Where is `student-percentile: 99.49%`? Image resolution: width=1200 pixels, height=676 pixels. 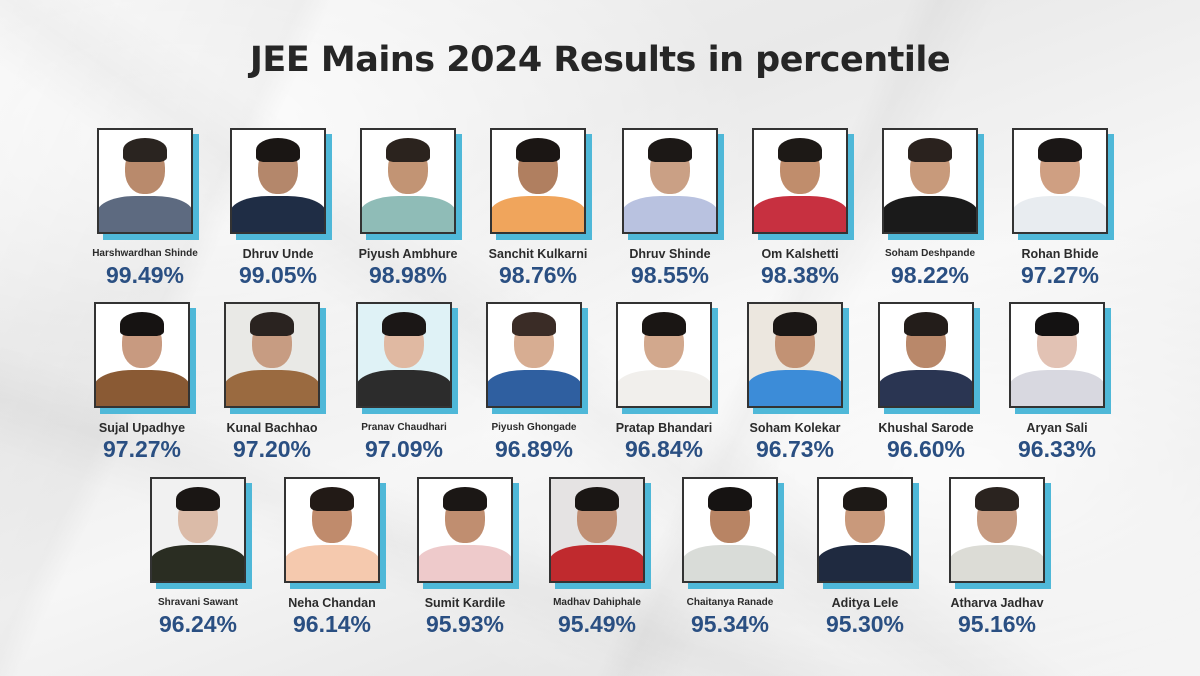 student-percentile: 99.49% is located at coordinates (144, 275).